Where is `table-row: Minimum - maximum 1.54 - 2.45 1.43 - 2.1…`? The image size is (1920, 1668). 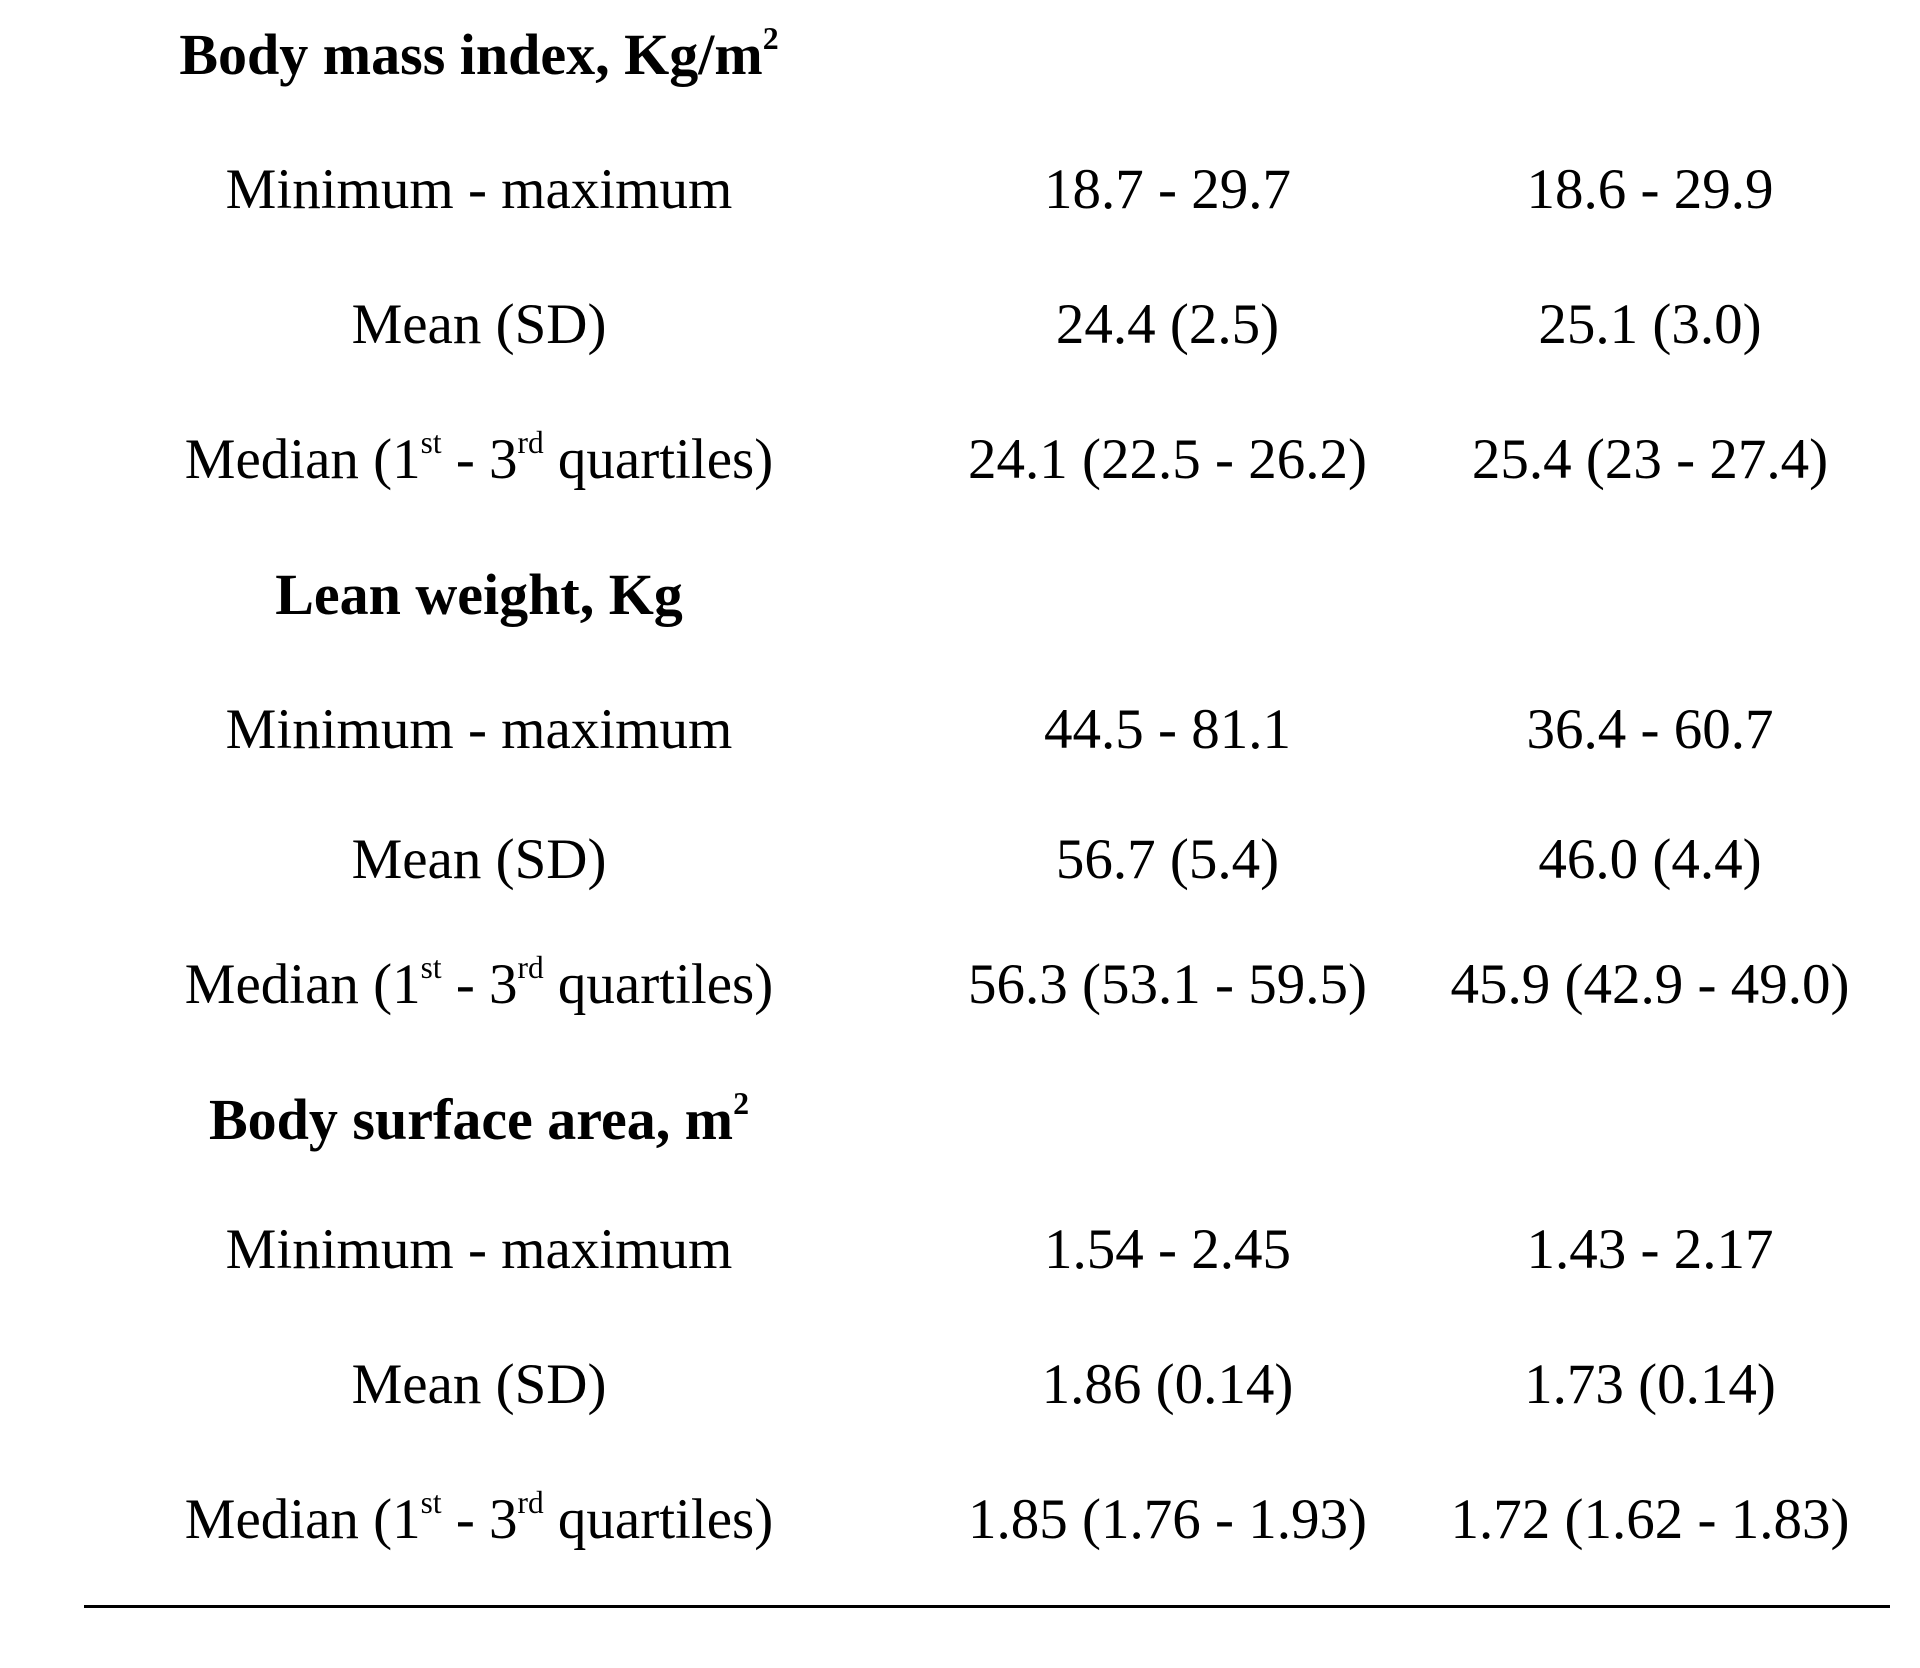 table-row: Minimum - maximum 1.54 - 2.45 1.43 - 2.1… is located at coordinates (960, 1250).